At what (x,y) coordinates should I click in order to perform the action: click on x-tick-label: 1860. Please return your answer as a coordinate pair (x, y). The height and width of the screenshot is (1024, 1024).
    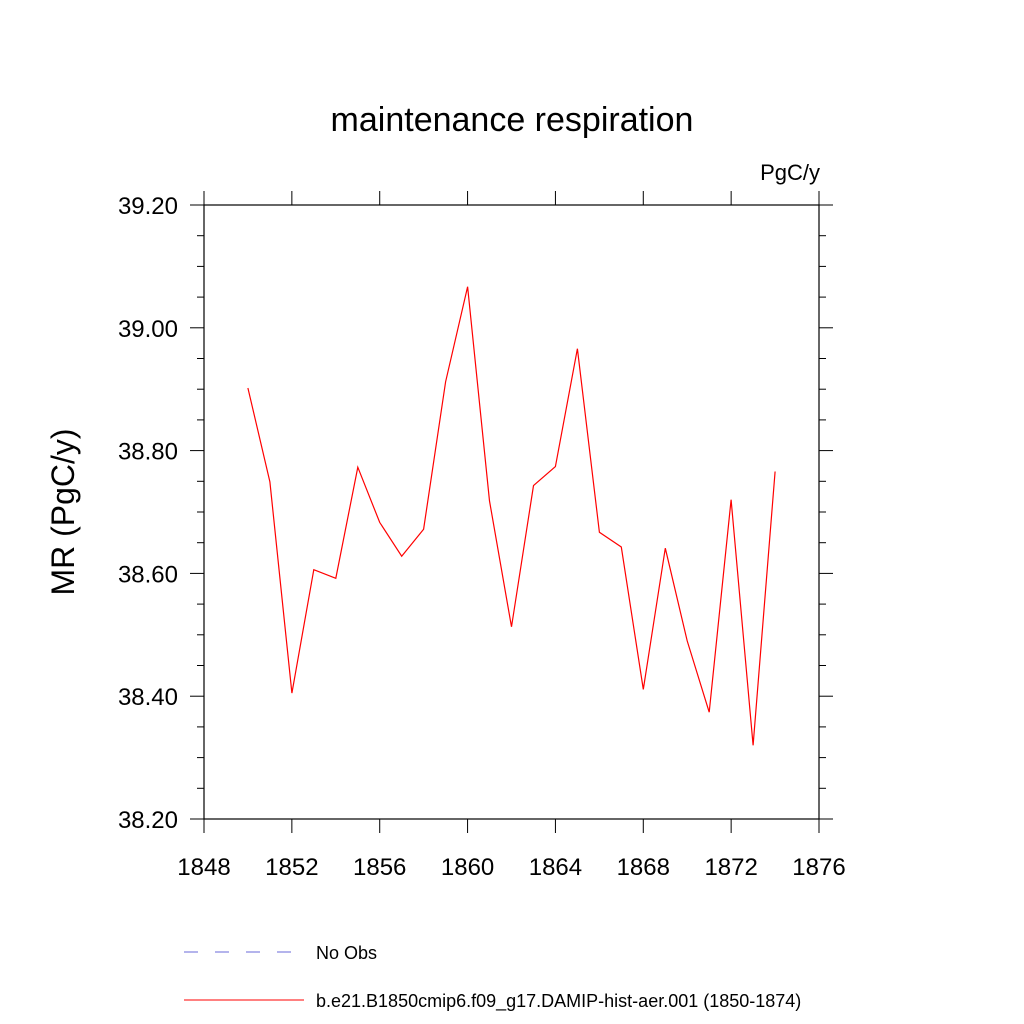
    Looking at the image, I should click on (467, 867).